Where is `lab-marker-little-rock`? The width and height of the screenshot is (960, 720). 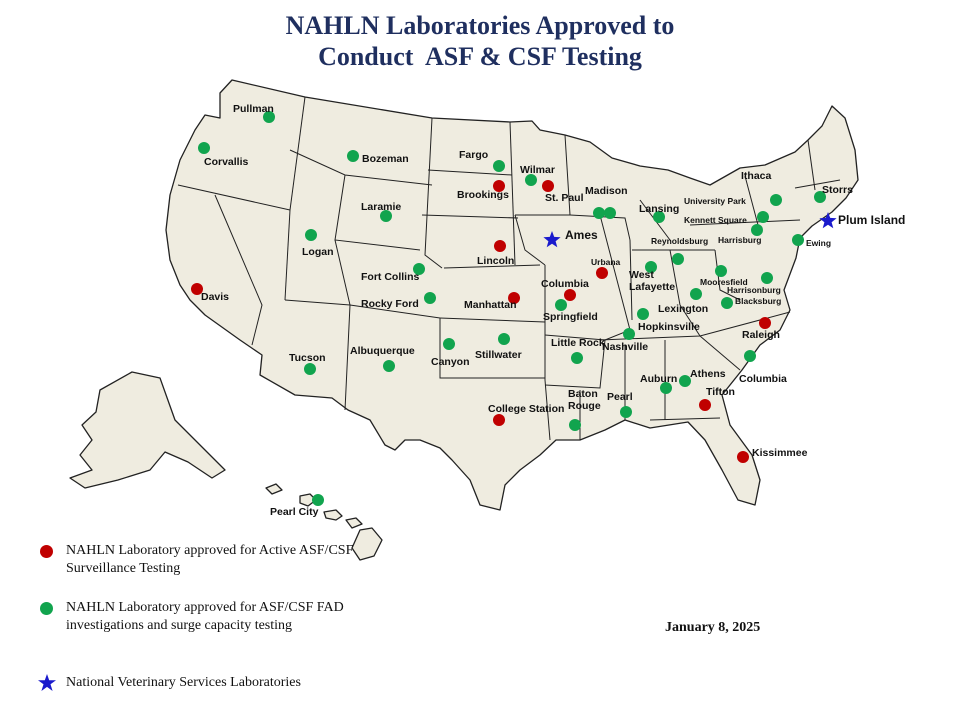 lab-marker-little-rock is located at coordinates (577, 358).